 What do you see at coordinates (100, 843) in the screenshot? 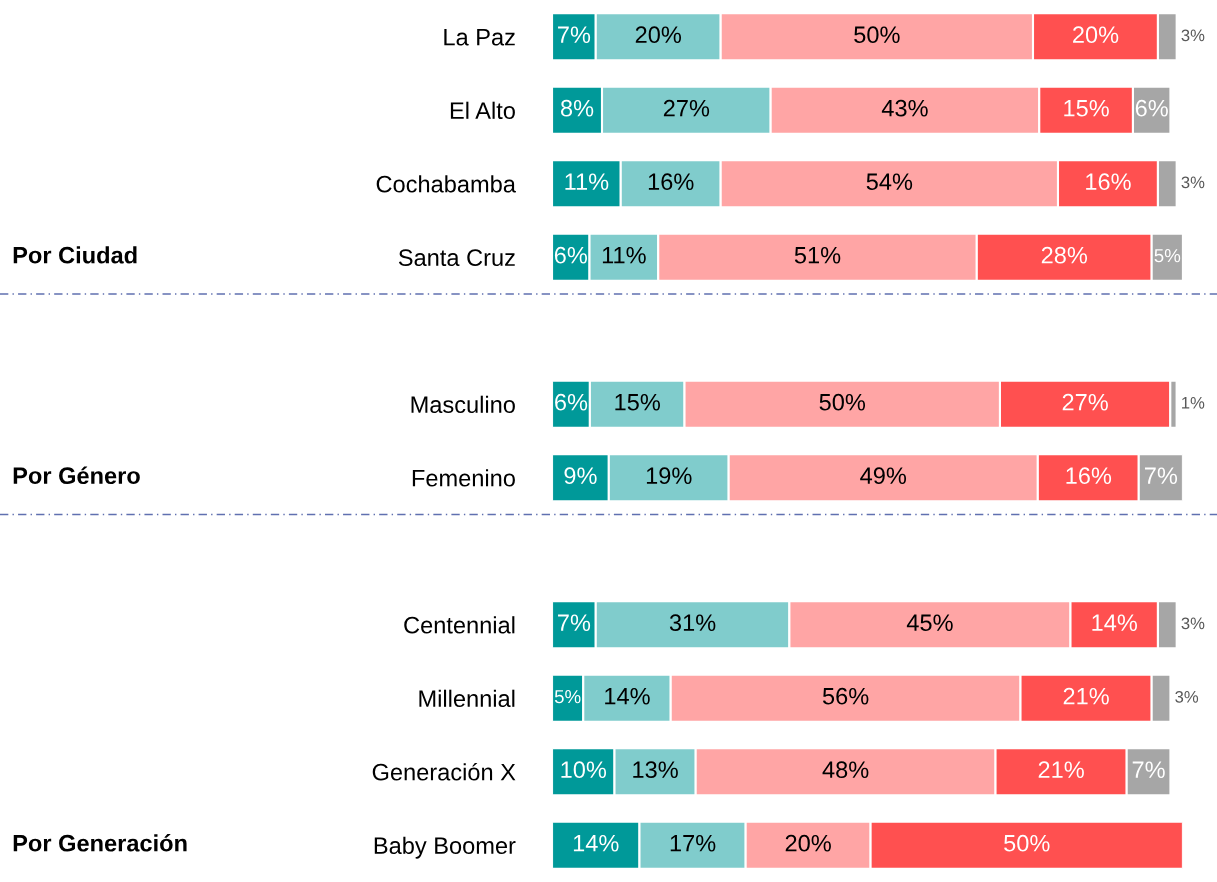
I see `text: Por Generación` at bounding box center [100, 843].